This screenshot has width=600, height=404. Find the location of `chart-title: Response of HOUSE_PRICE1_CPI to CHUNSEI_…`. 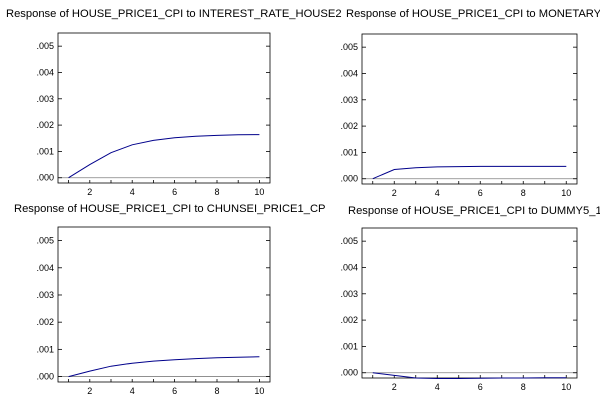

chart-title: Response of HOUSE_PRICE1_CPI to CHUNSEI_… is located at coordinates (170, 209).